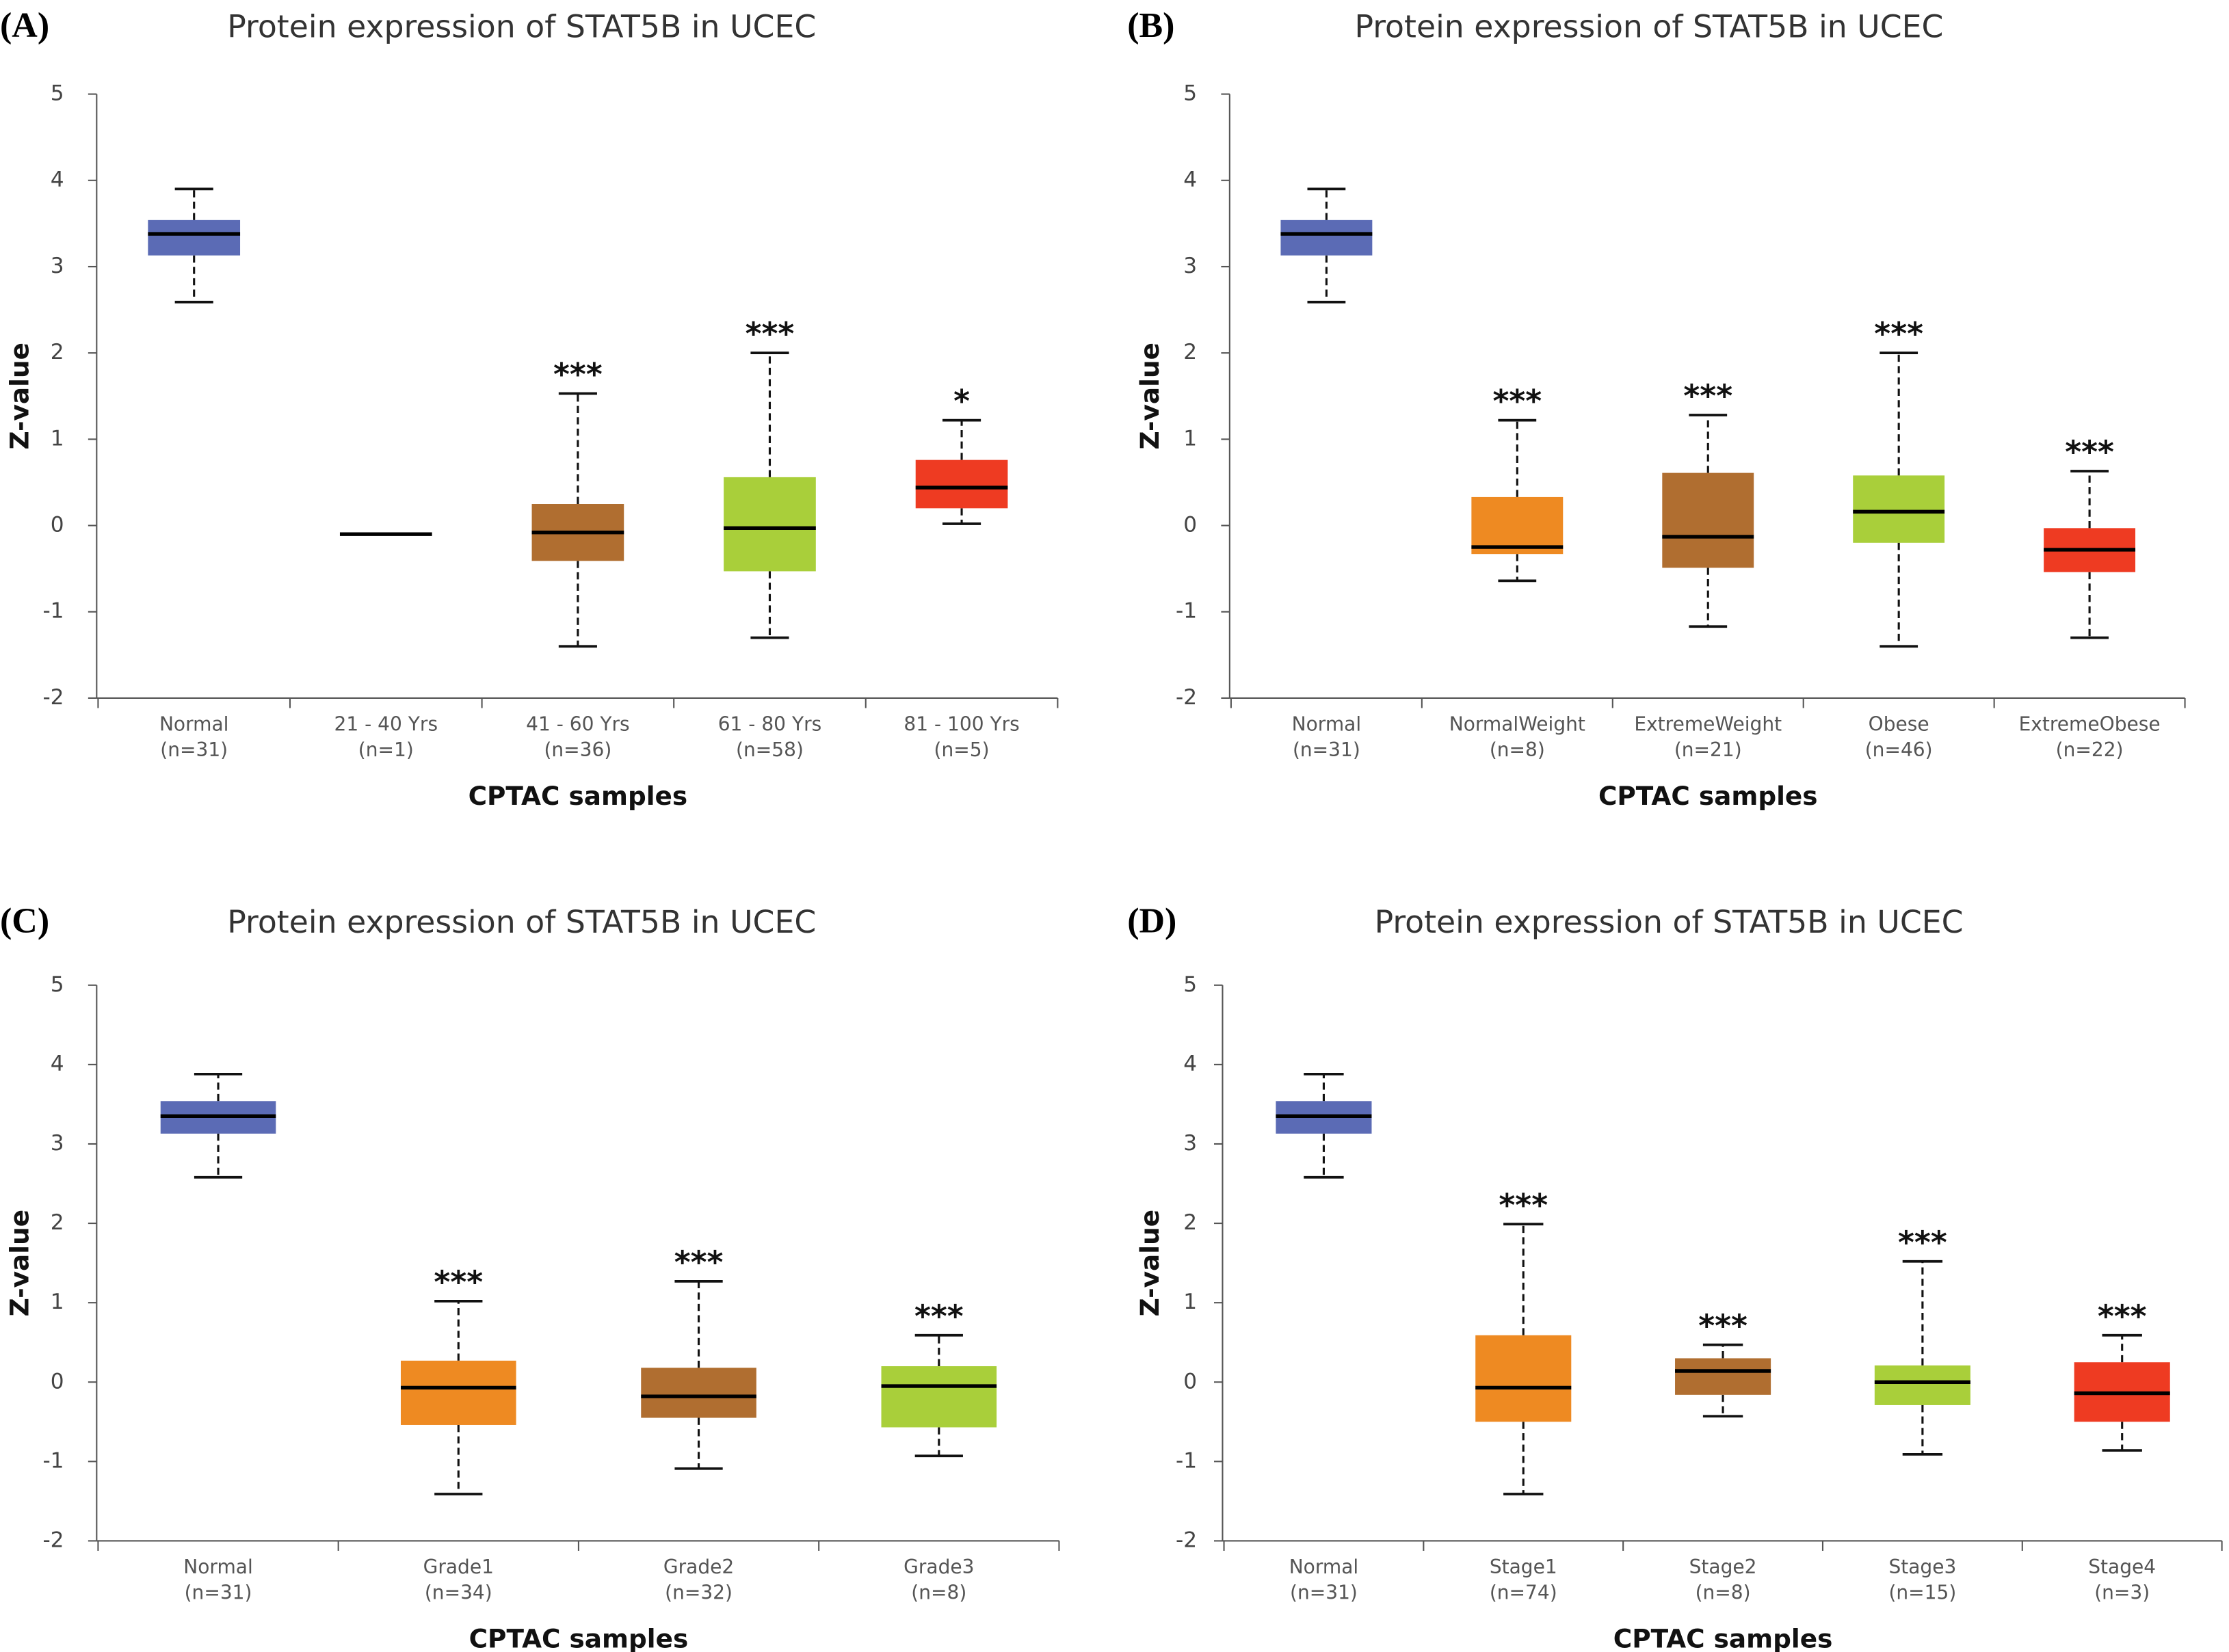 Image resolution: width=2229 pixels, height=1652 pixels. Describe the element at coordinates (770, 749) in the screenshot. I see `sample-size: (n=58)` at that location.